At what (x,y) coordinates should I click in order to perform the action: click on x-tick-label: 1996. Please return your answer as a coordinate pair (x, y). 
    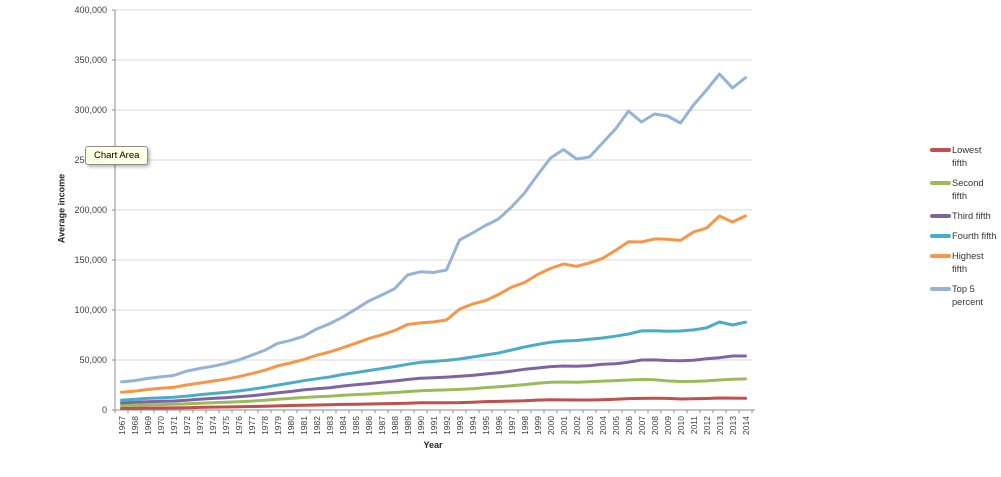
    Looking at the image, I should click on (499, 425).